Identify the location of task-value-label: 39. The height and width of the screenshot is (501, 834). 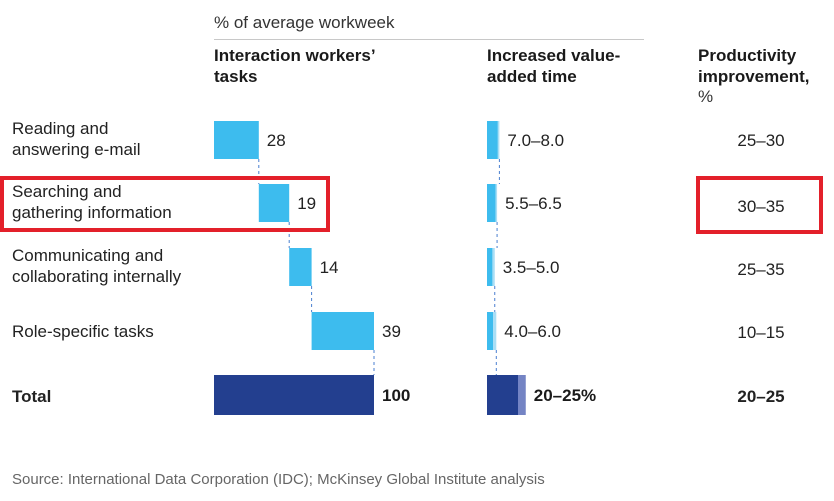
(391, 331).